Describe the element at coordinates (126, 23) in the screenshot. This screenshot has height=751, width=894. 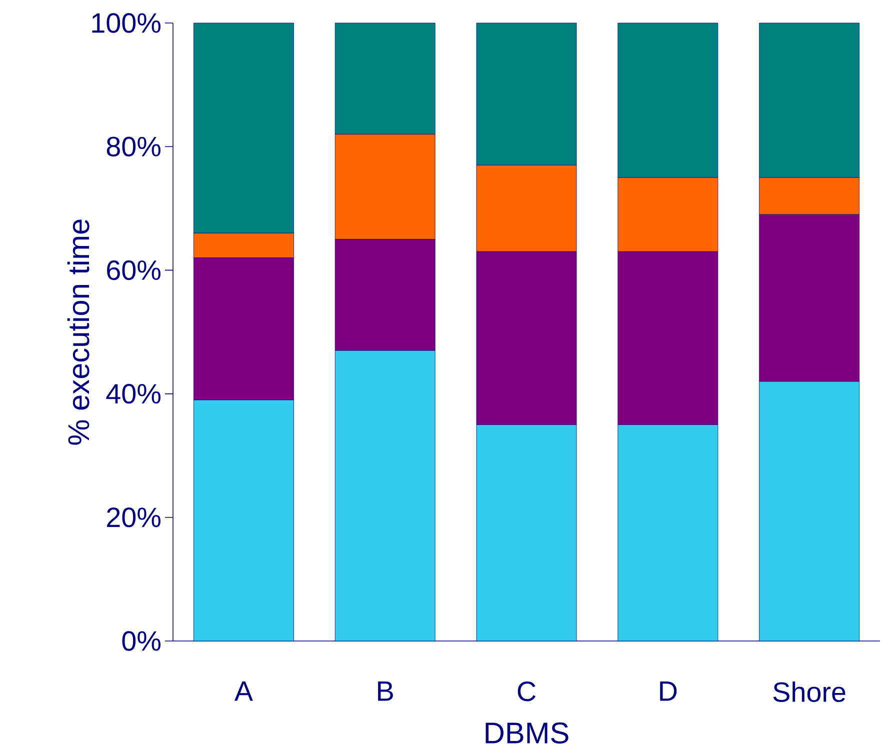
I see `y-tick-label: 100%` at that location.